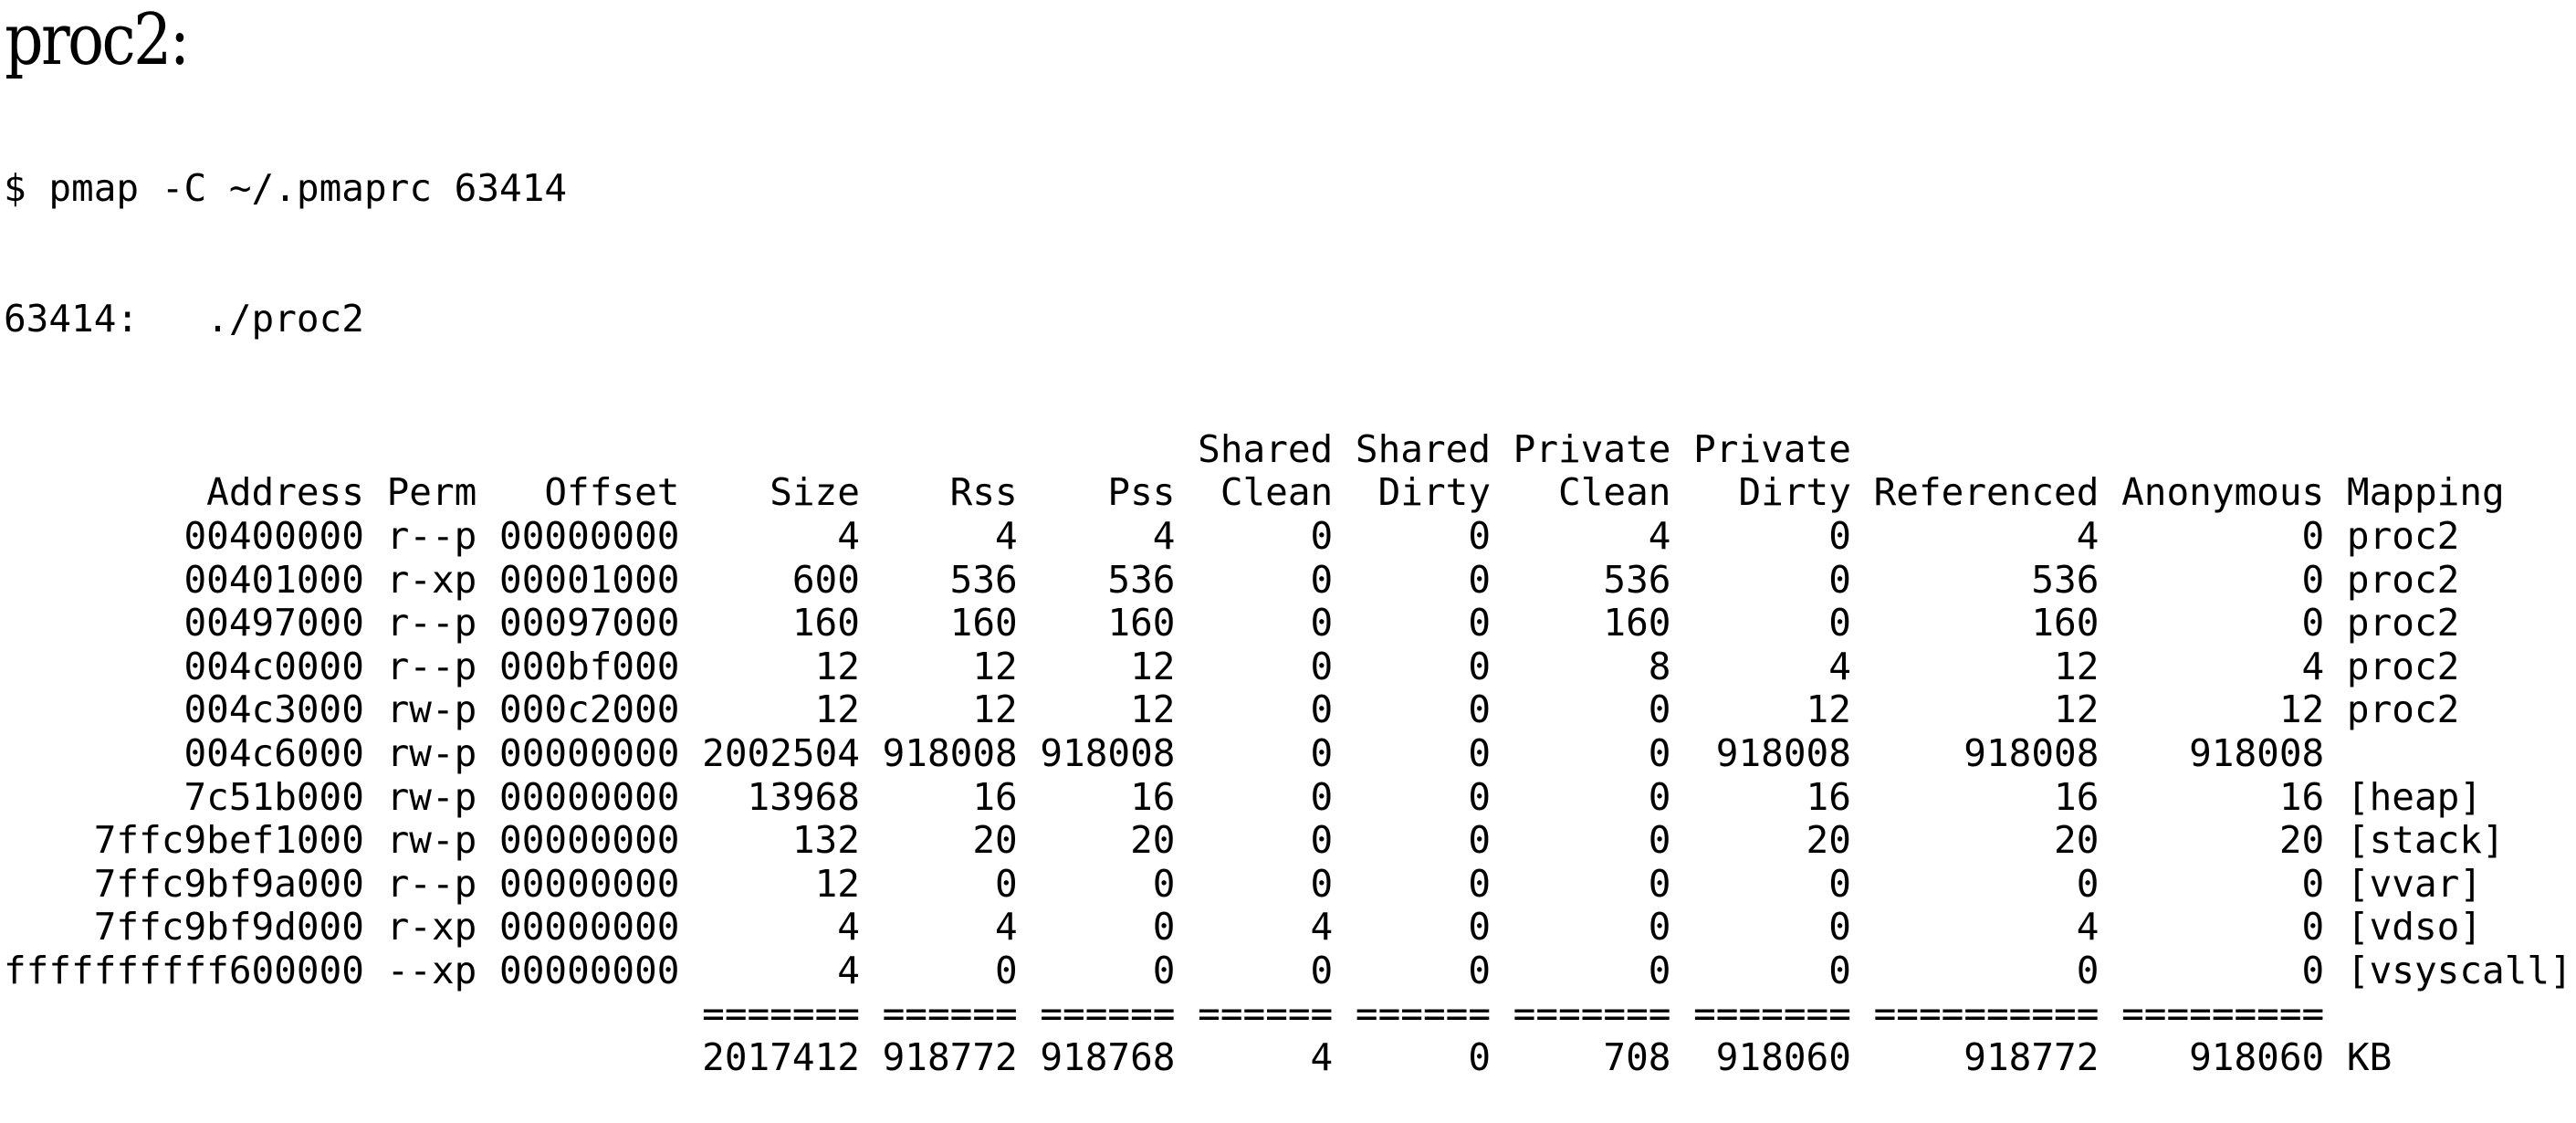 This screenshot has width=2576, height=1123. What do you see at coordinates (2088, 927) in the screenshot?
I see `cell-referenced: 4` at bounding box center [2088, 927].